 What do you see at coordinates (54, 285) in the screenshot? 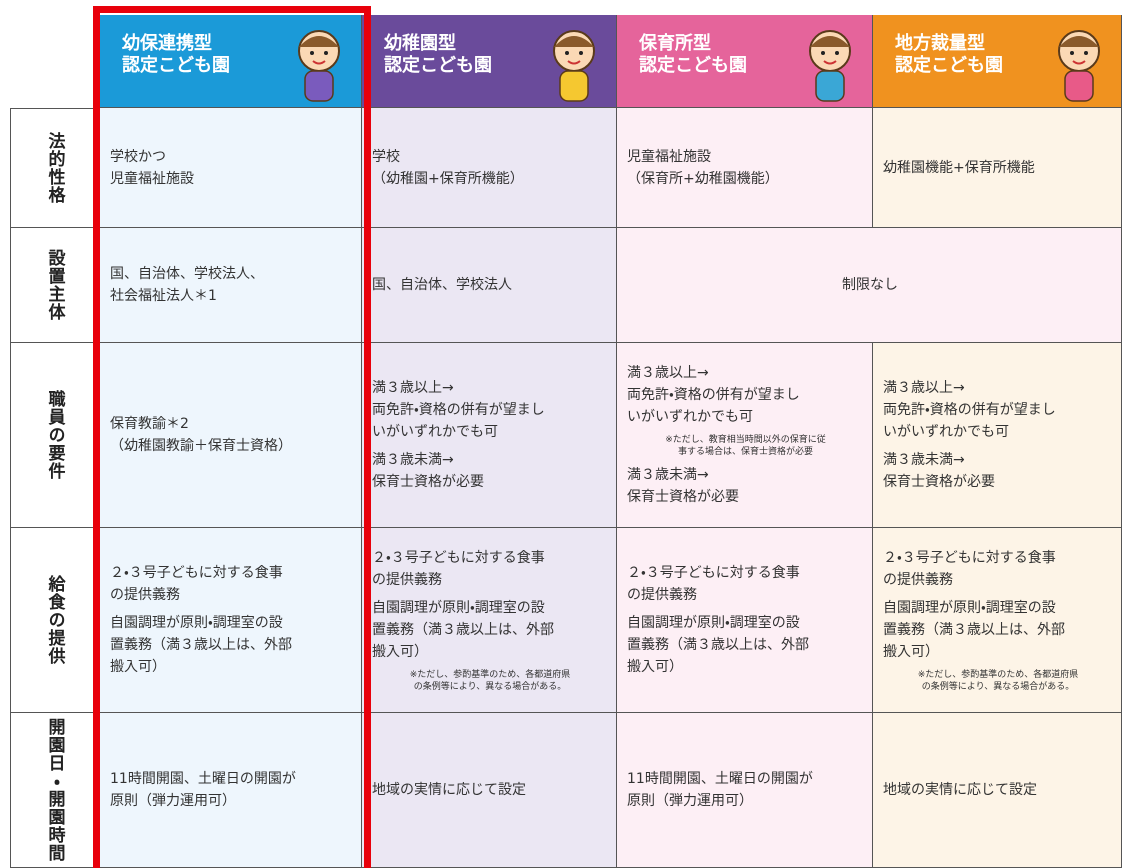
I see `row-label-text: 設置主体` at bounding box center [54, 285].